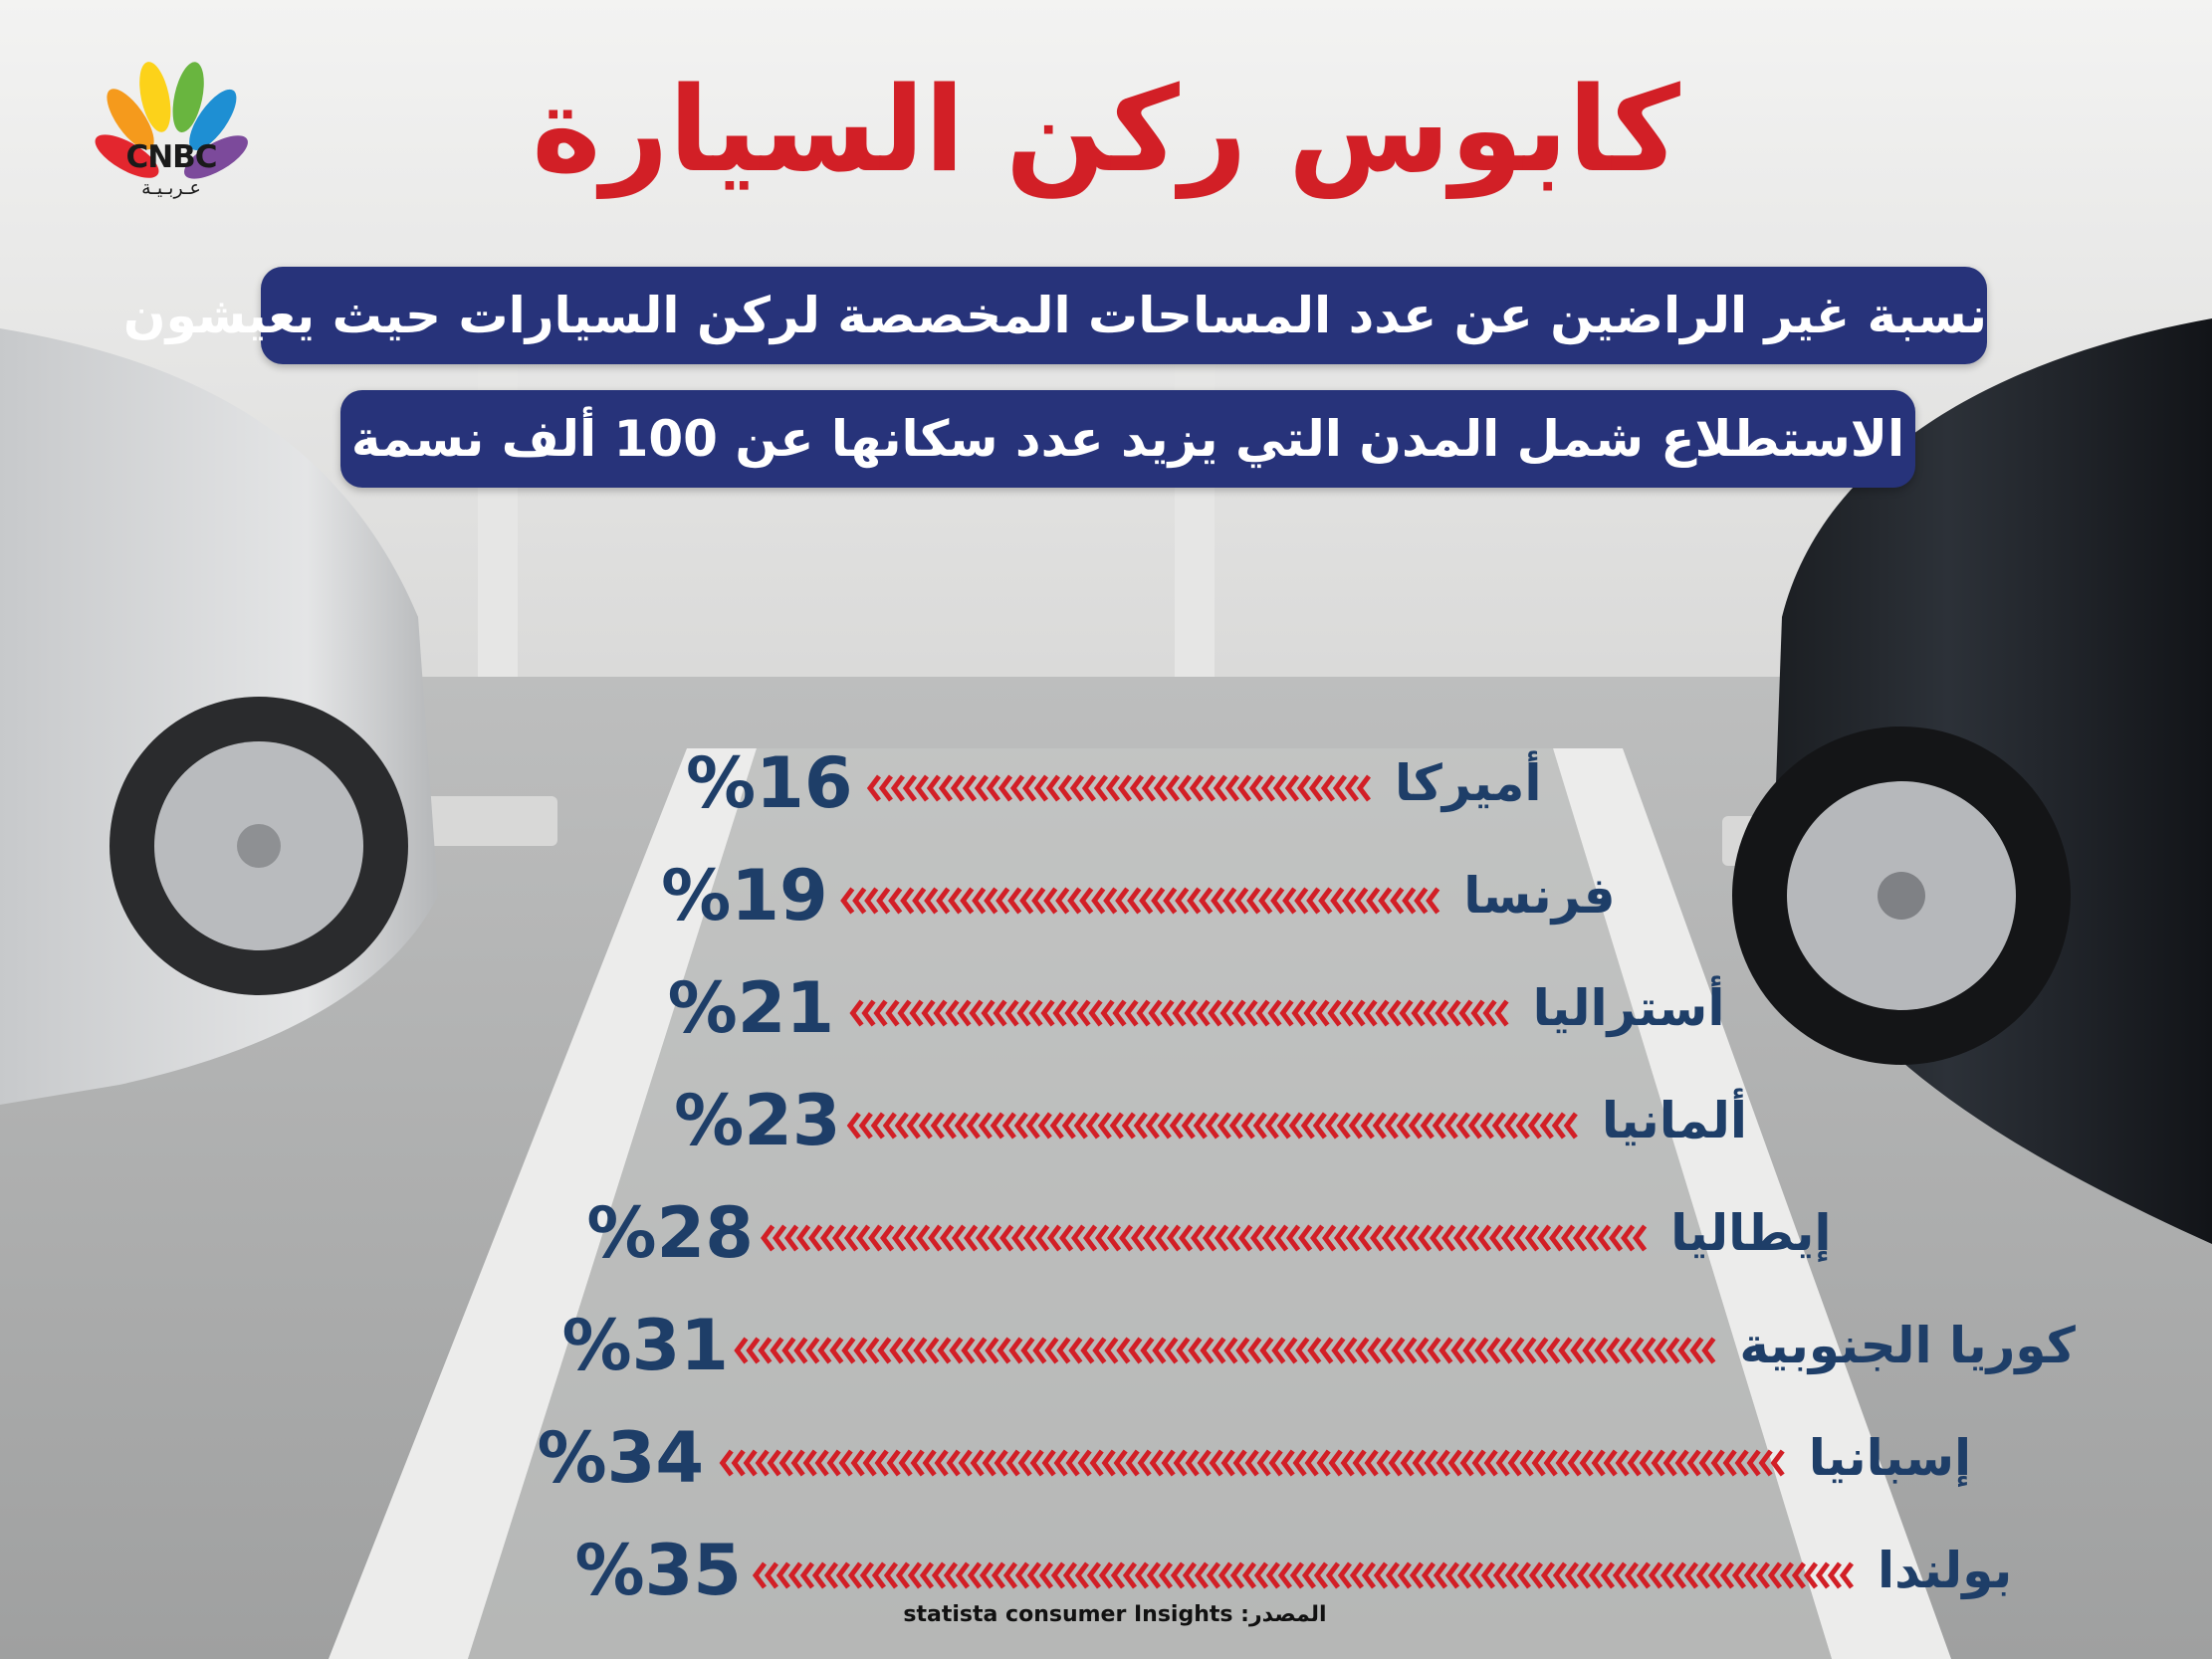  I want to click on page-title: كابوس ركن السيارة, so click(1106, 129).